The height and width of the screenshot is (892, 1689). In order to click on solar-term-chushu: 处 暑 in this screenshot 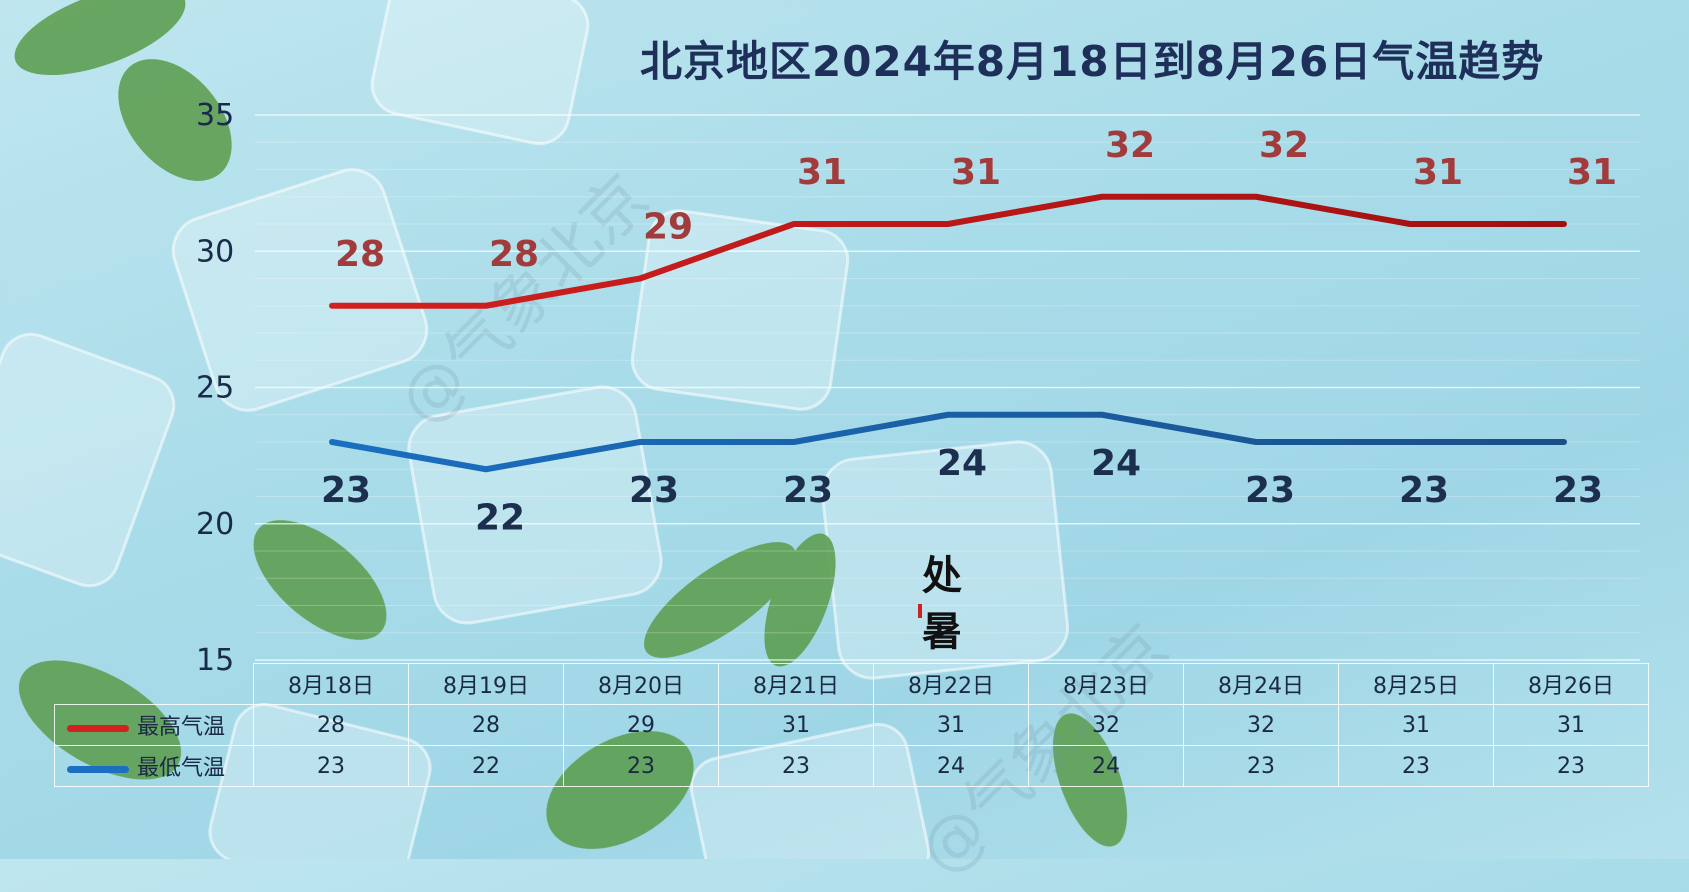, I will do `click(942, 604)`.